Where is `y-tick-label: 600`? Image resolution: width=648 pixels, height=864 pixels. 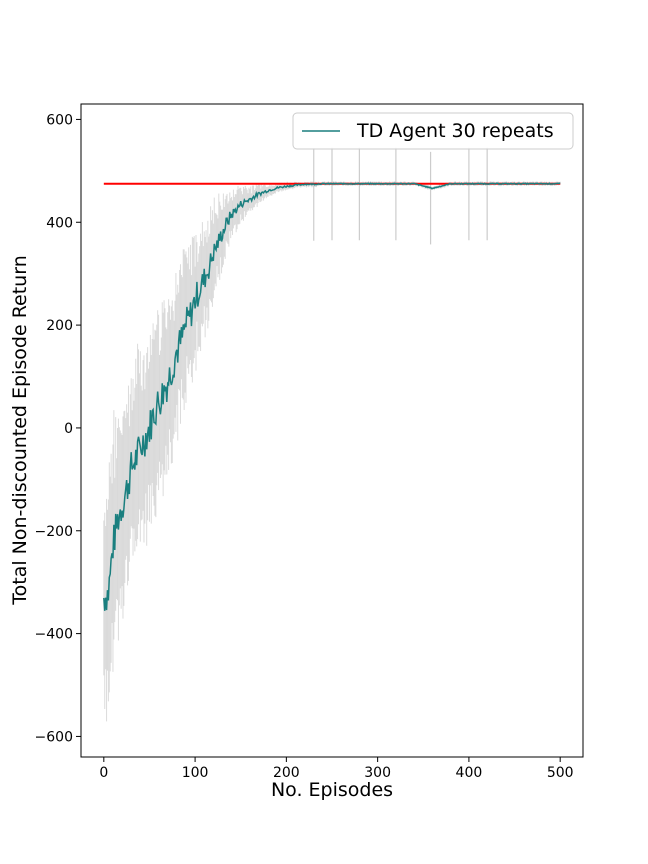
y-tick-label: 600 is located at coordinates (59, 120).